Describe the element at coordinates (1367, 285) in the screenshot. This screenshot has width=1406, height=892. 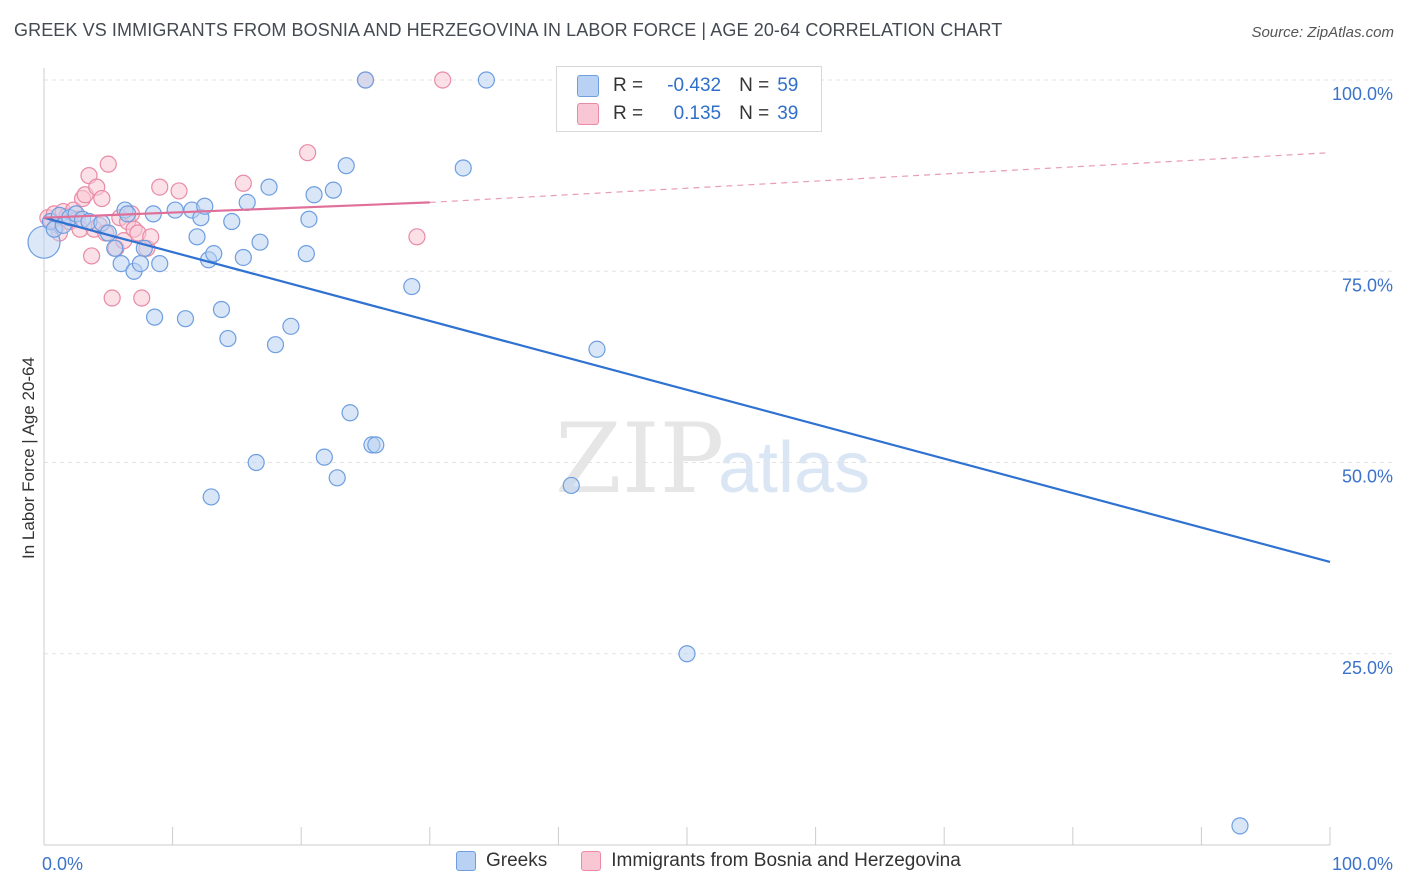
I see `y-tick-label-1: 75.0%` at that location.